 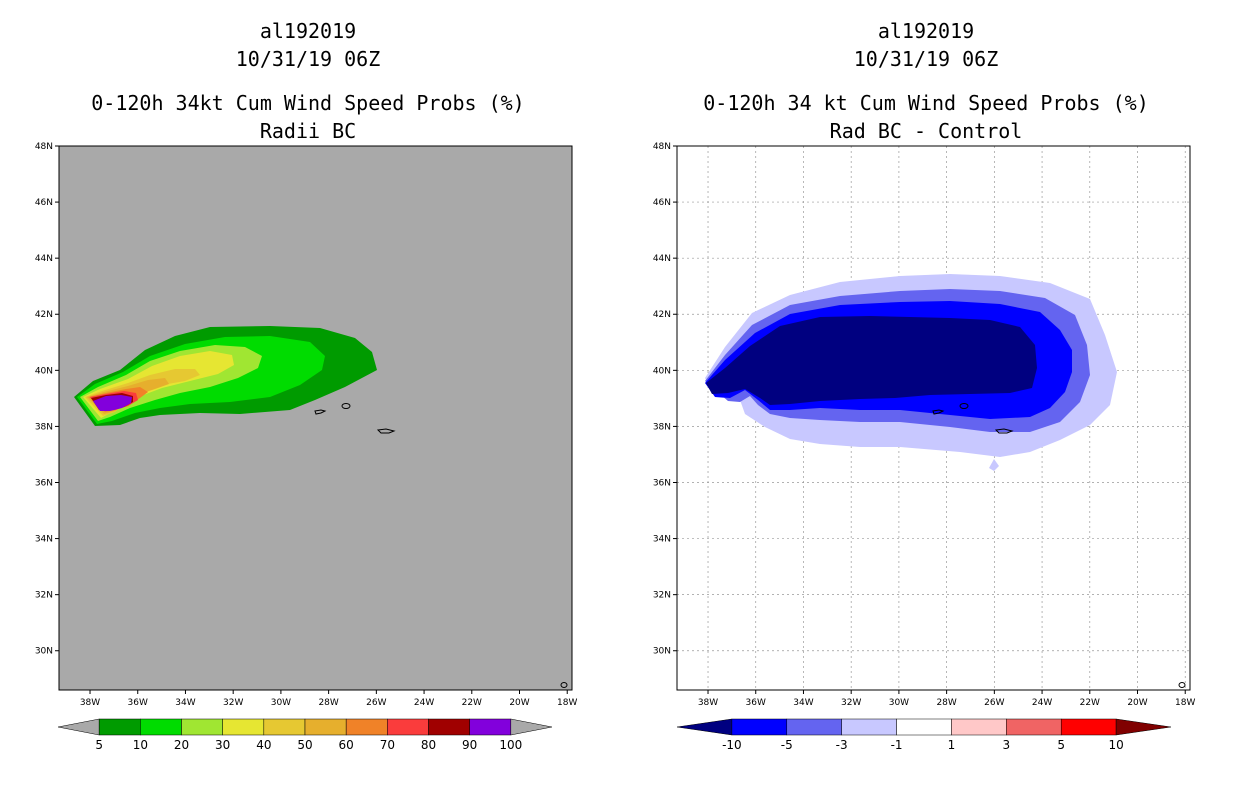 I want to click on lon-tick-label: 38W, so click(x=90, y=703).